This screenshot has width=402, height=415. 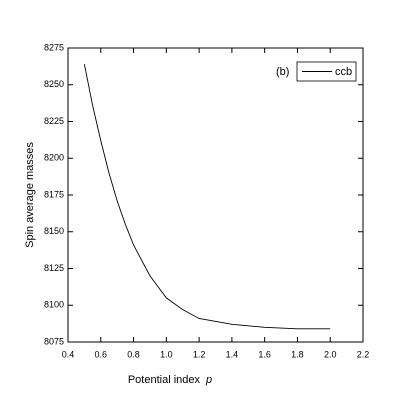 I want to click on x-tick-label: 0.6, so click(x=101, y=354).